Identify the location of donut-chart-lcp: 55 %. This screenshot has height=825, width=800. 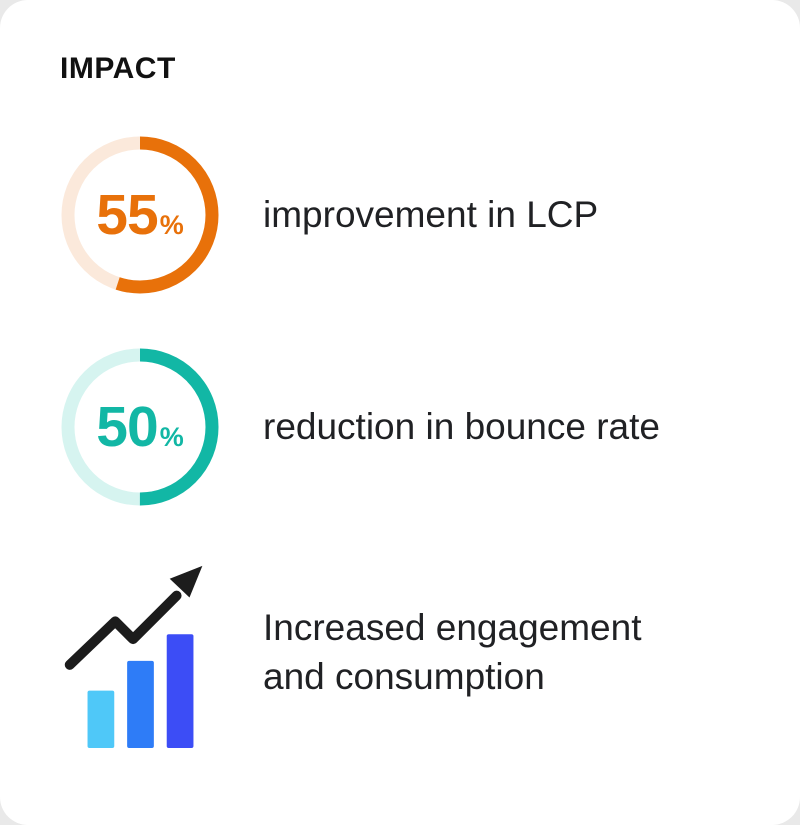
(140, 215).